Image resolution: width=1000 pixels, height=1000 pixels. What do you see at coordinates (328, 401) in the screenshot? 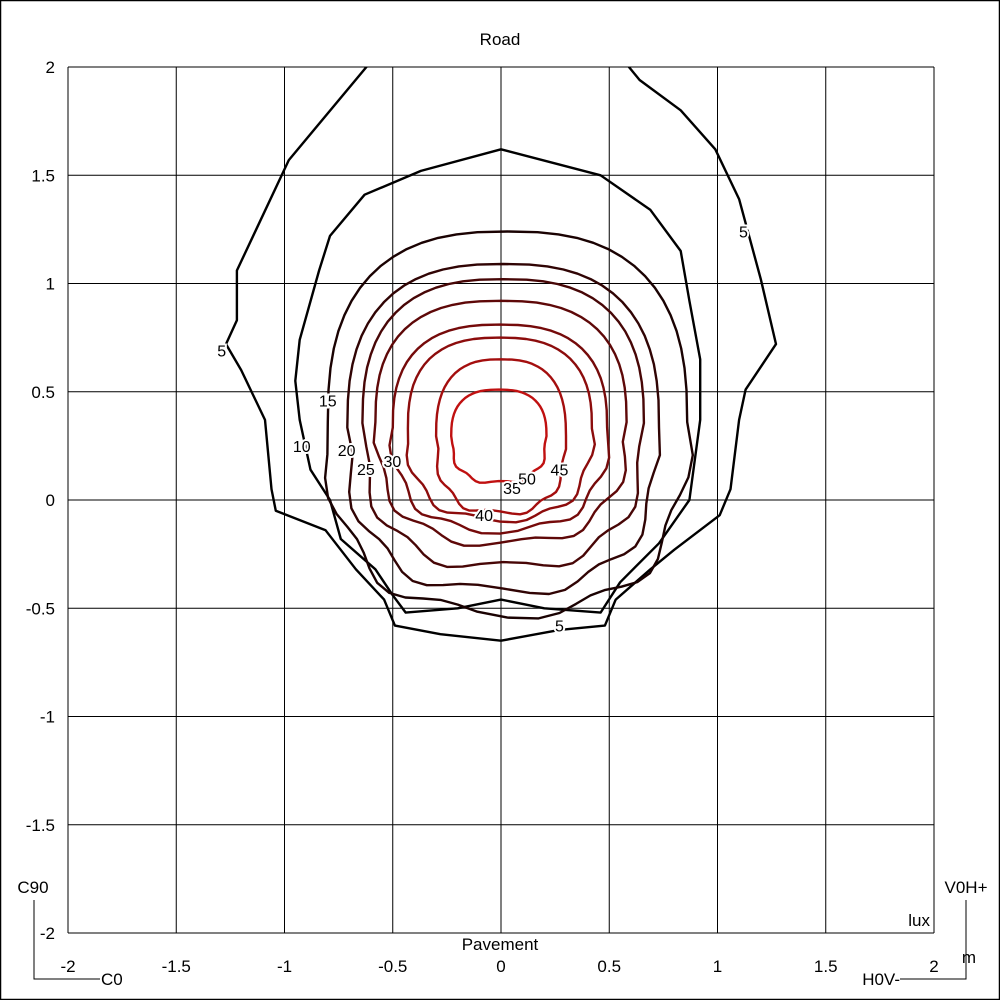
I see `contour-label: 15` at bounding box center [328, 401].